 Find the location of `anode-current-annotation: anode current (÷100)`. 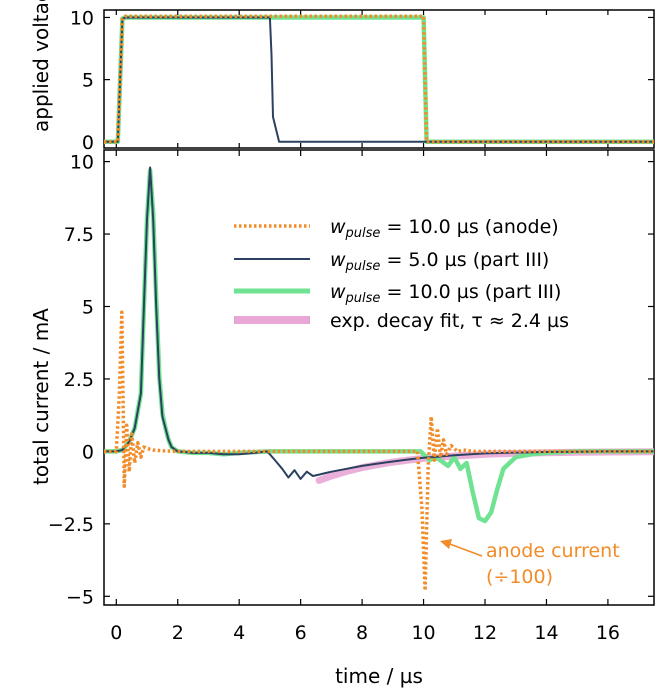

anode-current-annotation: anode current (÷100) is located at coordinates (530, 563).